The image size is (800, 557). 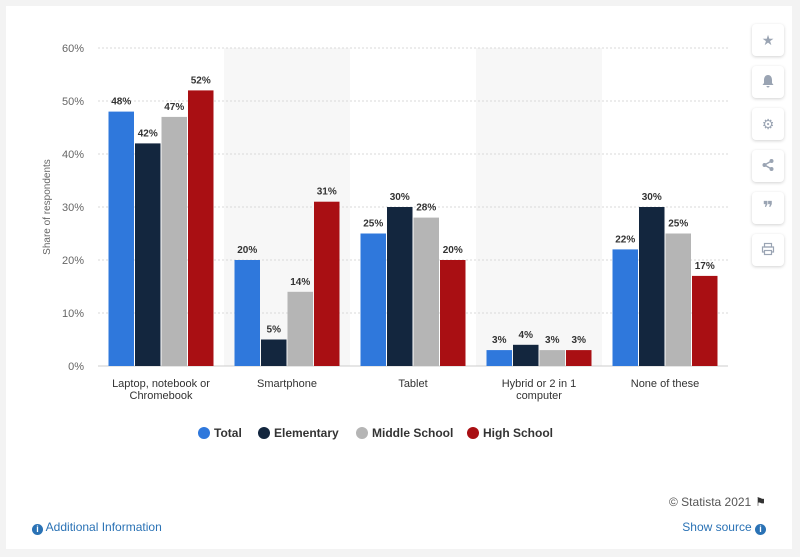 I want to click on star-icon: ★, so click(x=768, y=39).